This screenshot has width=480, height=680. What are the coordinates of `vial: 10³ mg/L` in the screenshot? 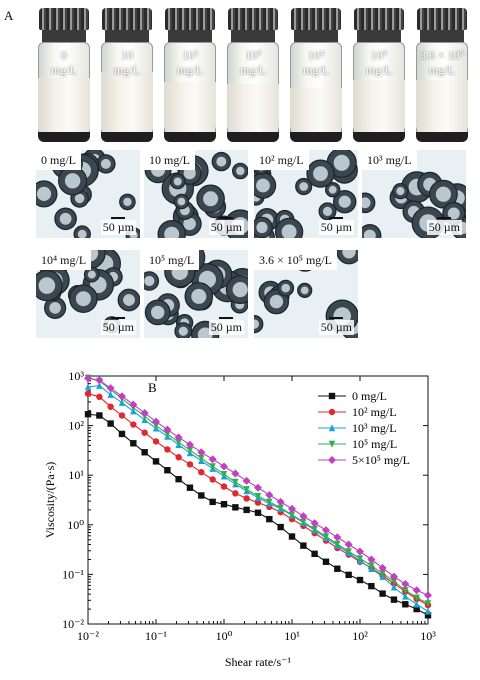 It's located at (253, 76).